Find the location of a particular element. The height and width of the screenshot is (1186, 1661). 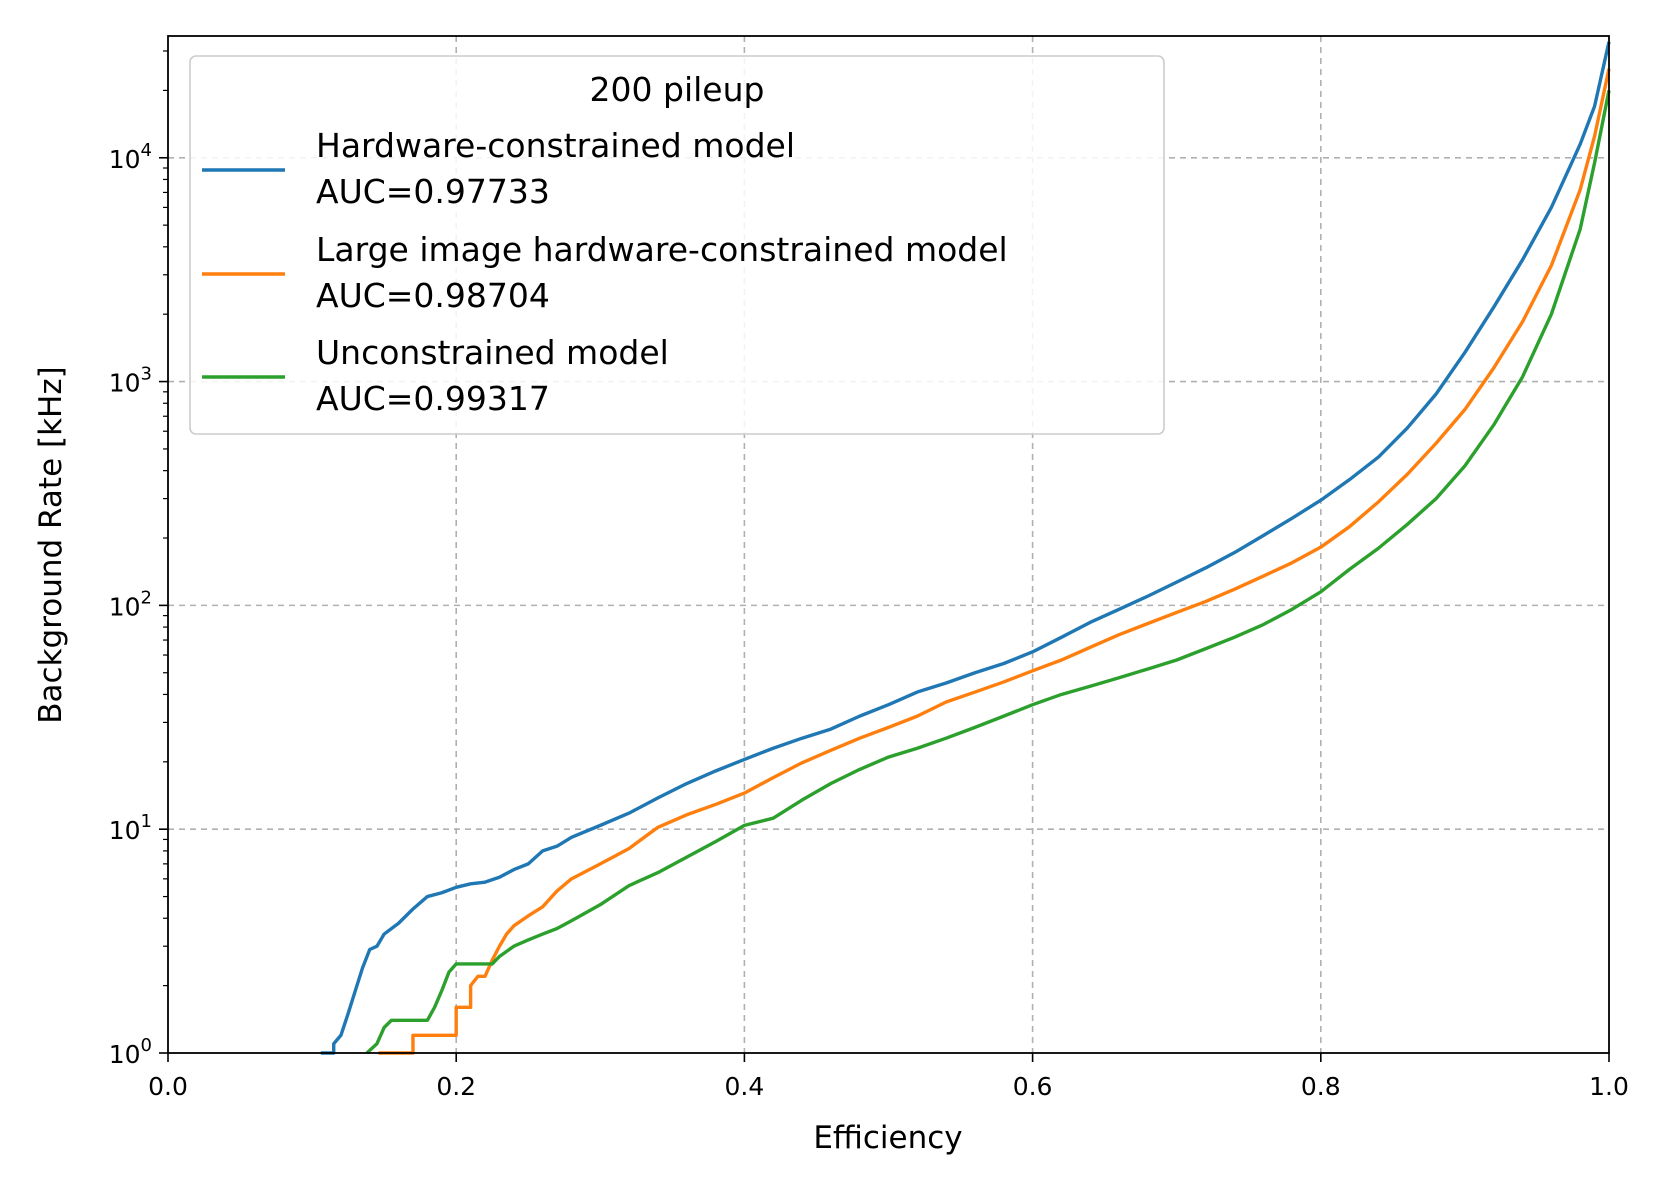

x-tick-label: 0.2 is located at coordinates (456, 1086).